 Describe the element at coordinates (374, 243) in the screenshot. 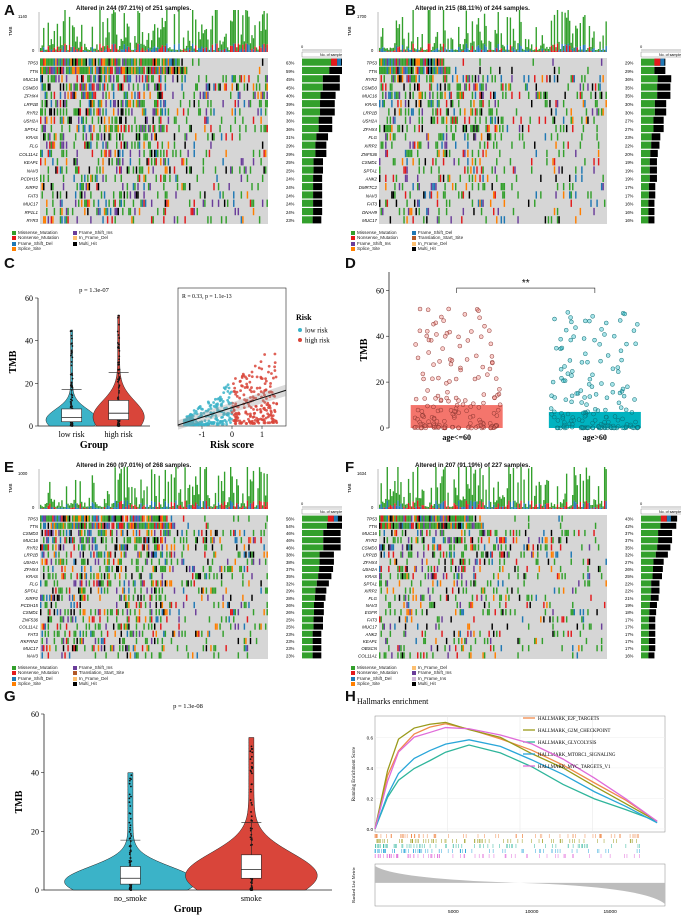

I see `legend-label: Frame_Shift_Ins` at that location.